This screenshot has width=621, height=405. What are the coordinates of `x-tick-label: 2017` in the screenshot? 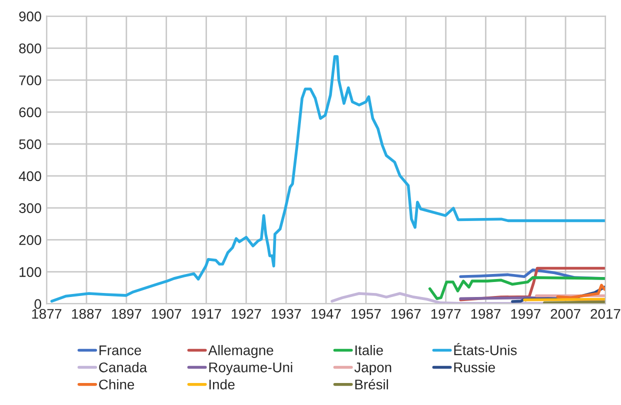 It's located at (605, 313).